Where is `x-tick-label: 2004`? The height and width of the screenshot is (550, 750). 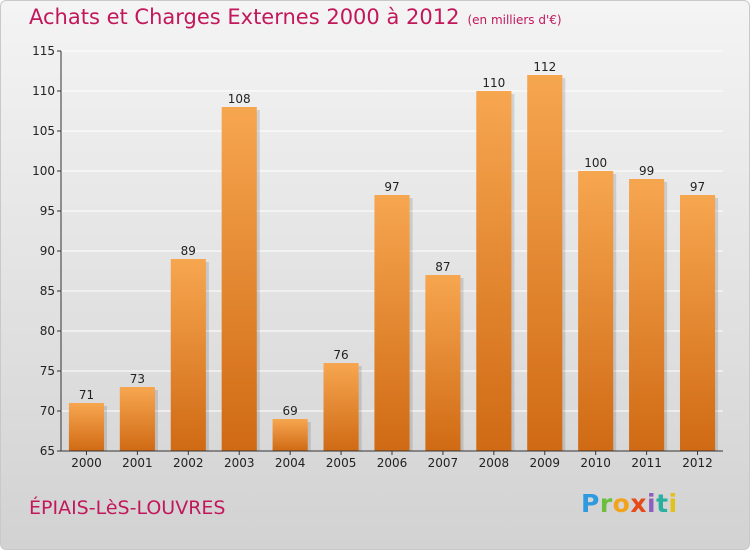
x-tick-label: 2004 is located at coordinates (290, 463).